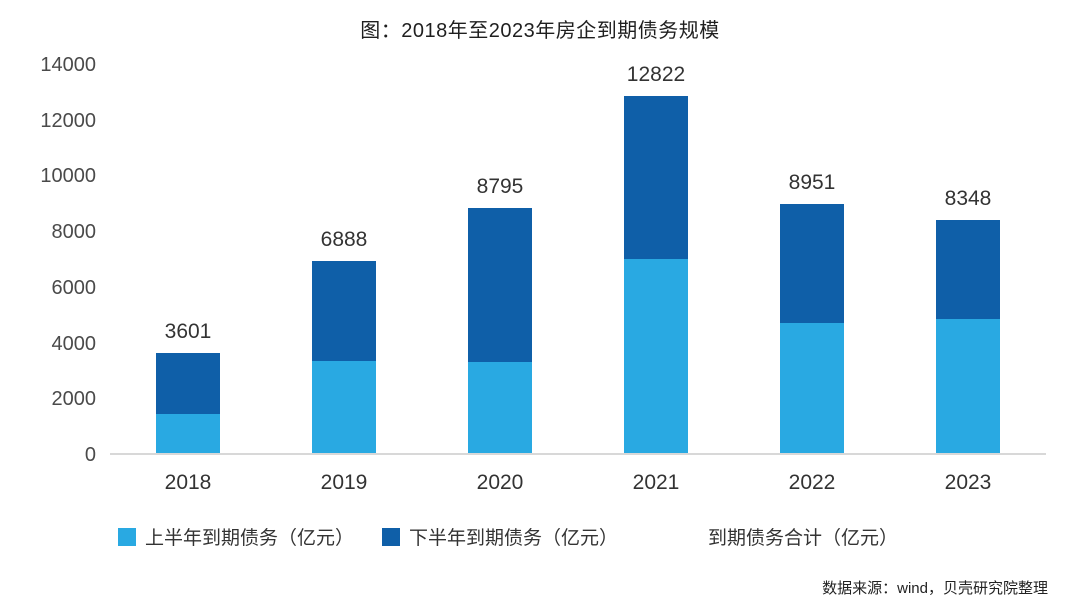  What do you see at coordinates (68, 176) in the screenshot?
I see `y-axis-tick: 10000` at bounding box center [68, 176].